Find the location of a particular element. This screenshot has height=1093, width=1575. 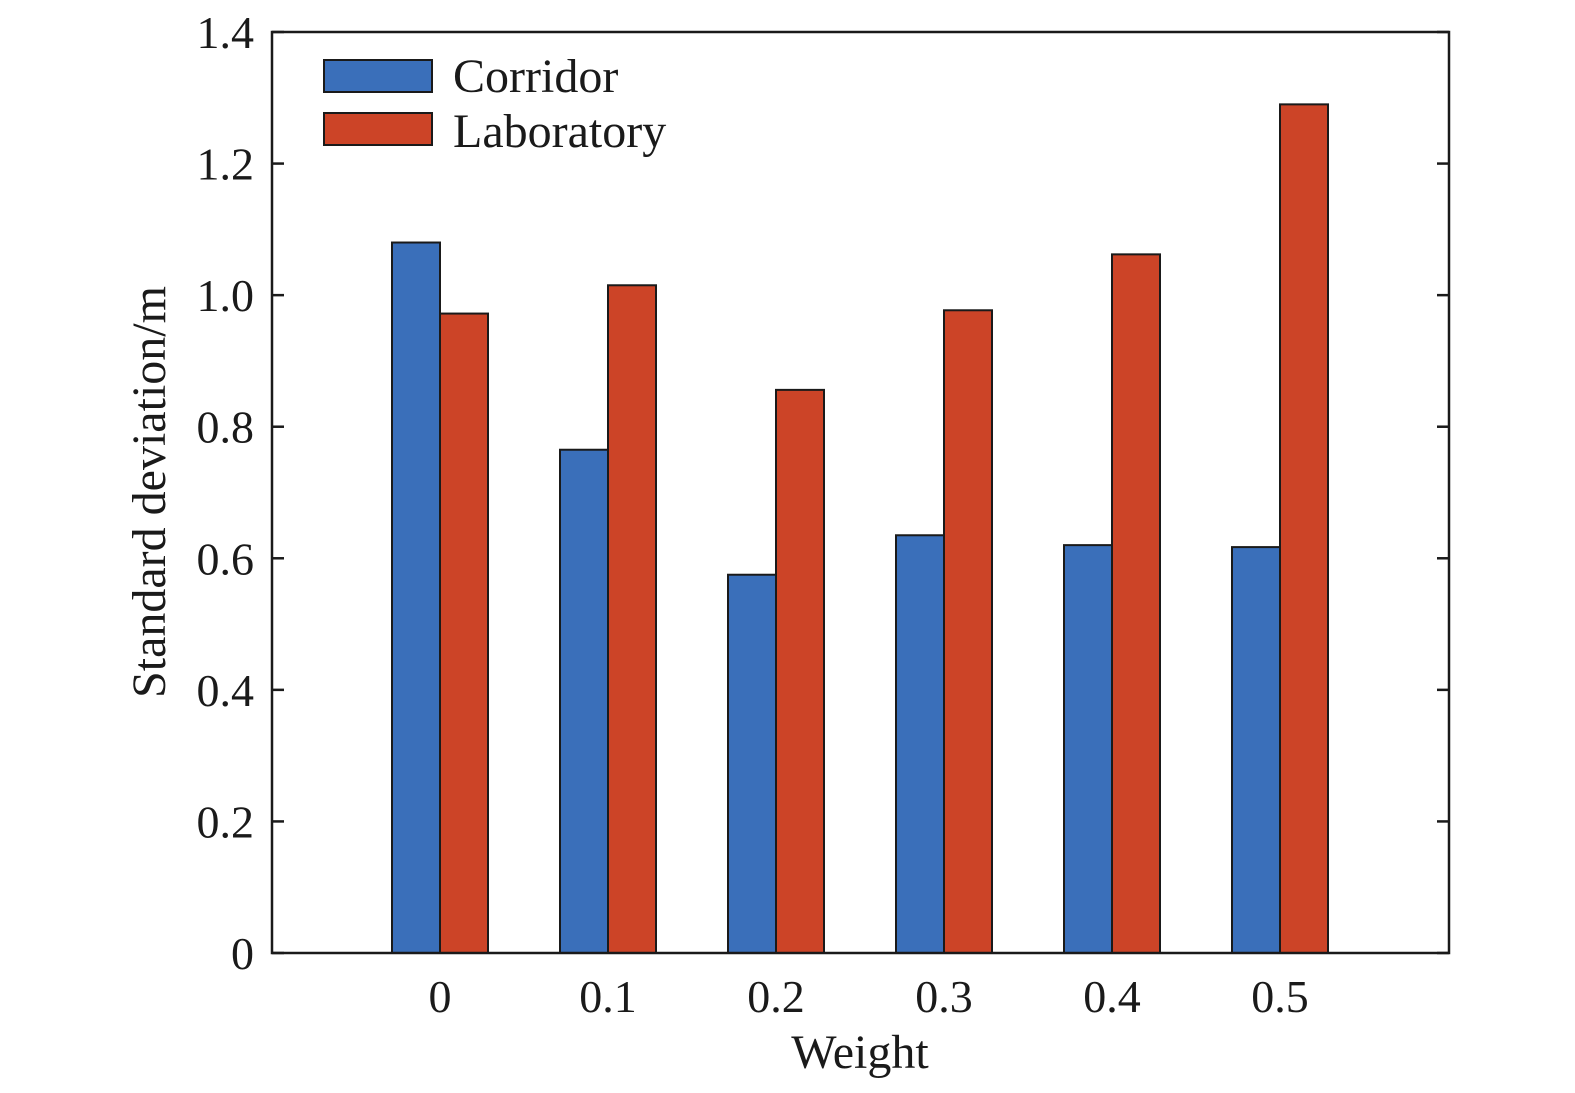

bar-corridor-0.3 is located at coordinates (920, 744).